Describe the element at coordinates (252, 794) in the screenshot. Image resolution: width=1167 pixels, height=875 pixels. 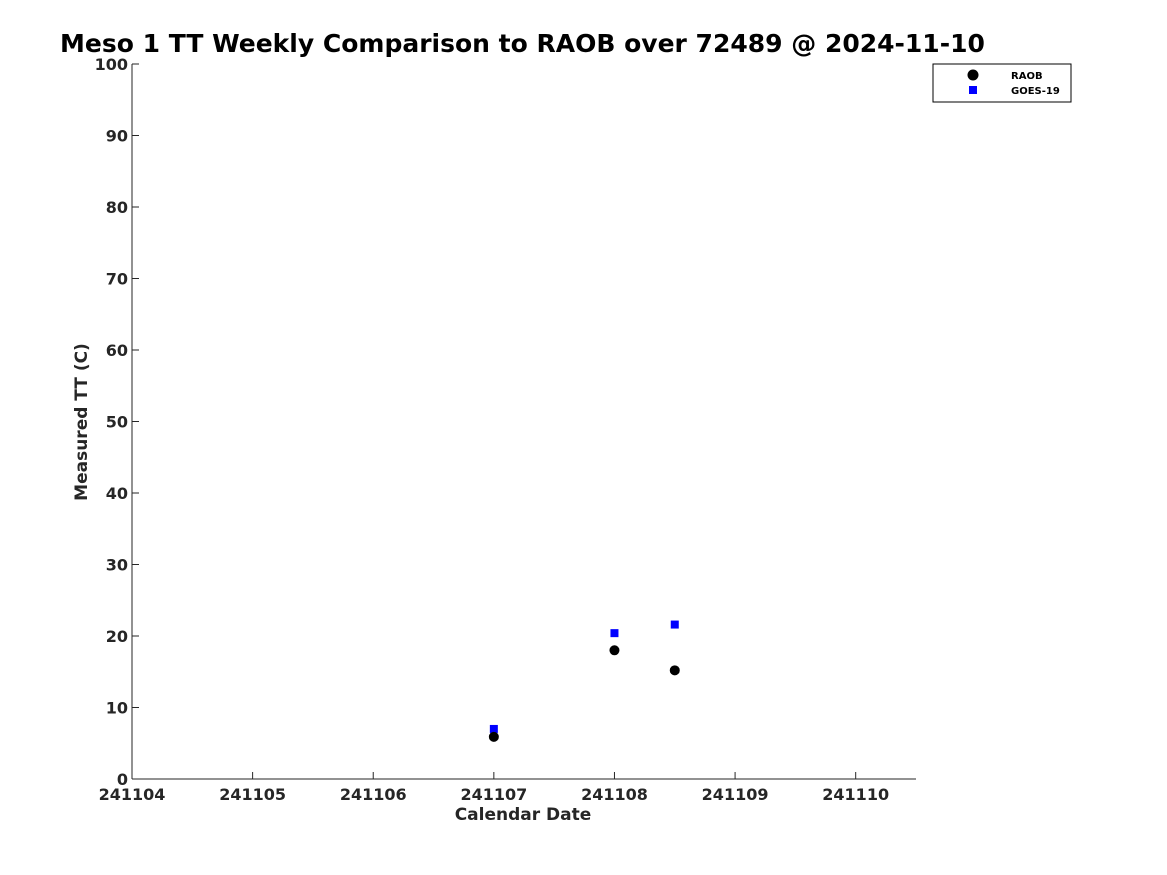
I see `x-tick-label: 241105` at that location.